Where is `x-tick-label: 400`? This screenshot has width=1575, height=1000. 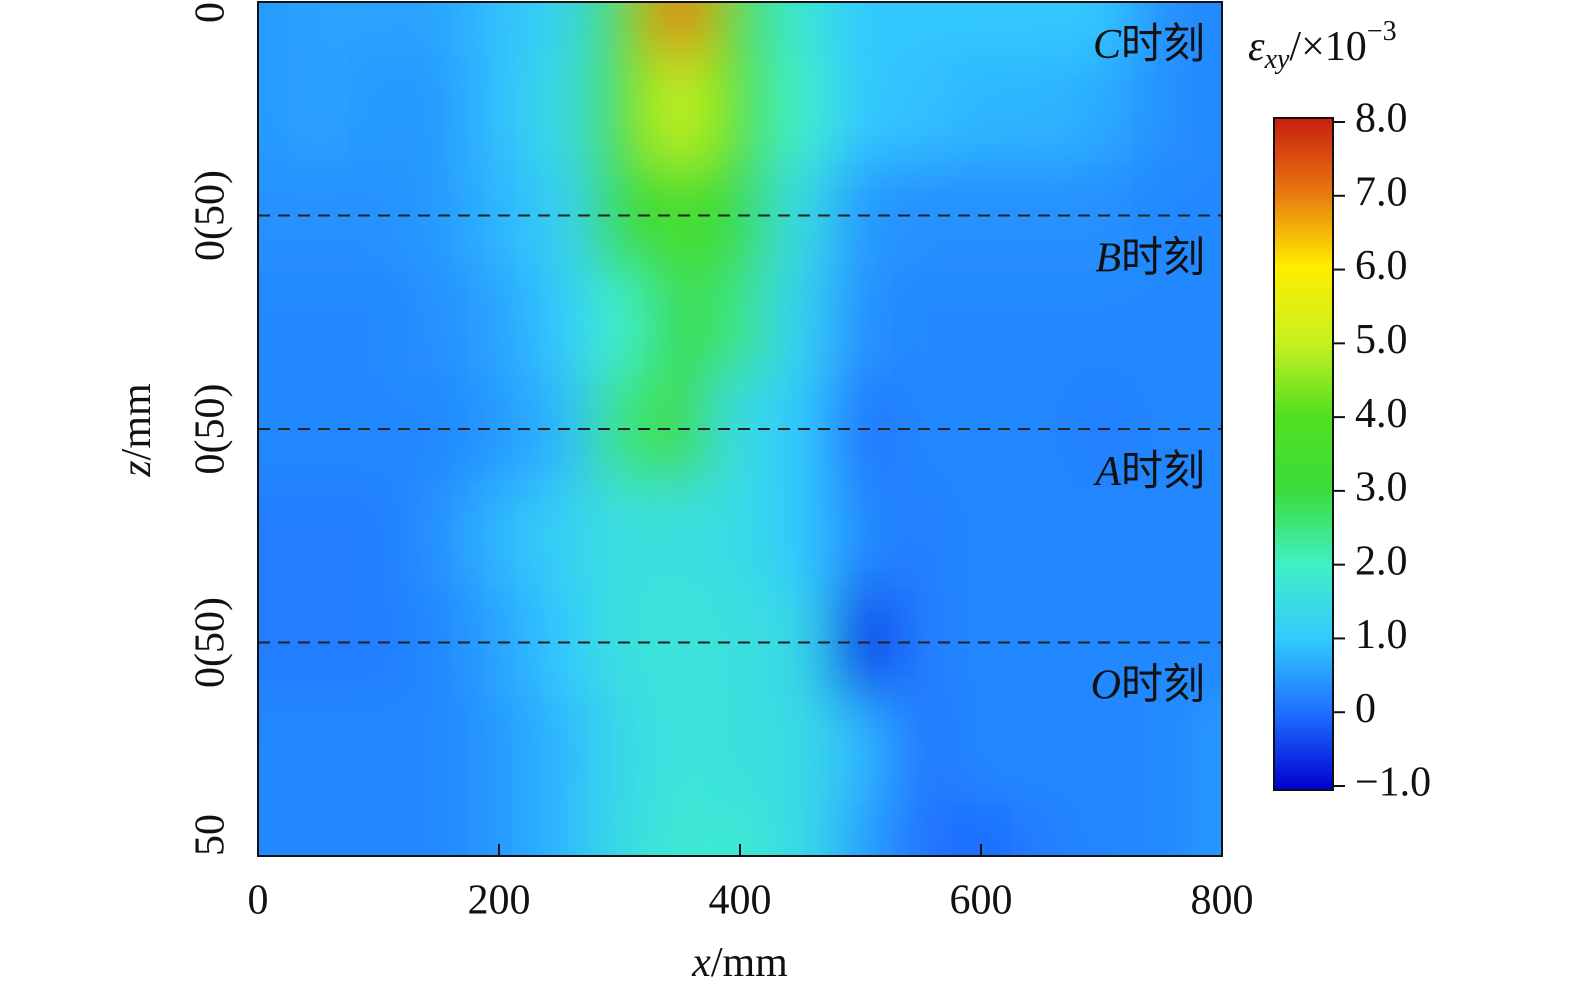
x-tick-label: 400 is located at coordinates (740, 901).